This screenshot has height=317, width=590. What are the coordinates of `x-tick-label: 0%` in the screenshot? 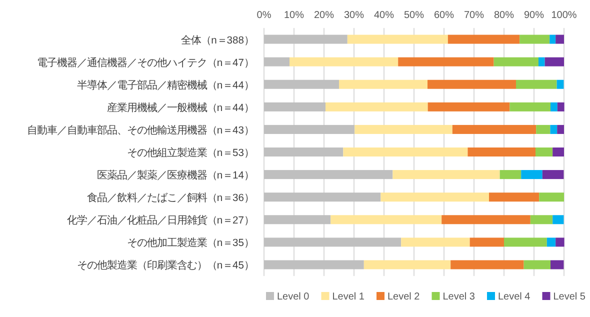 It's located at (264, 15).